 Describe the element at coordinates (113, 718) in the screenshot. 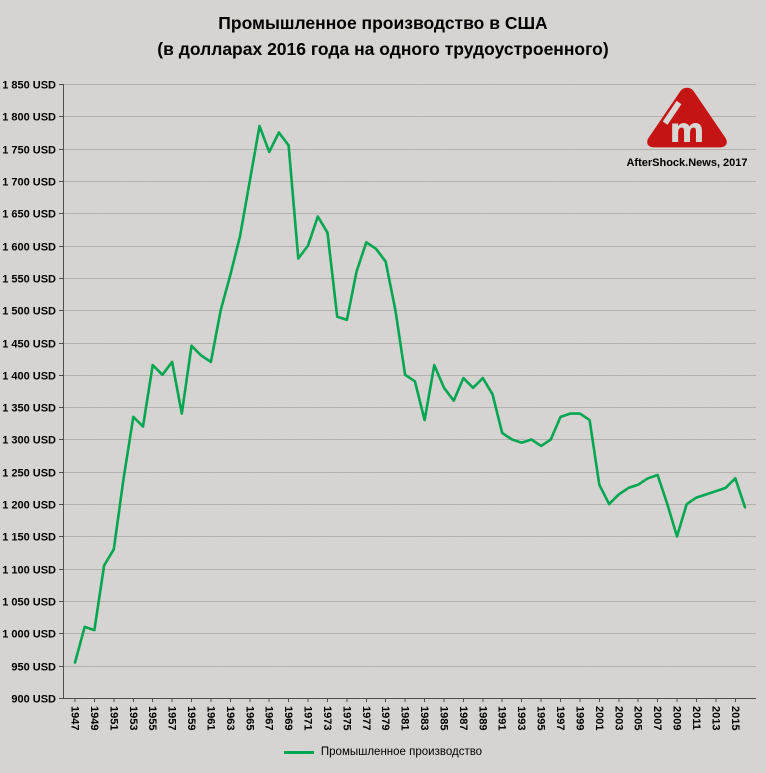

I see `x-tick-label: 1951` at that location.